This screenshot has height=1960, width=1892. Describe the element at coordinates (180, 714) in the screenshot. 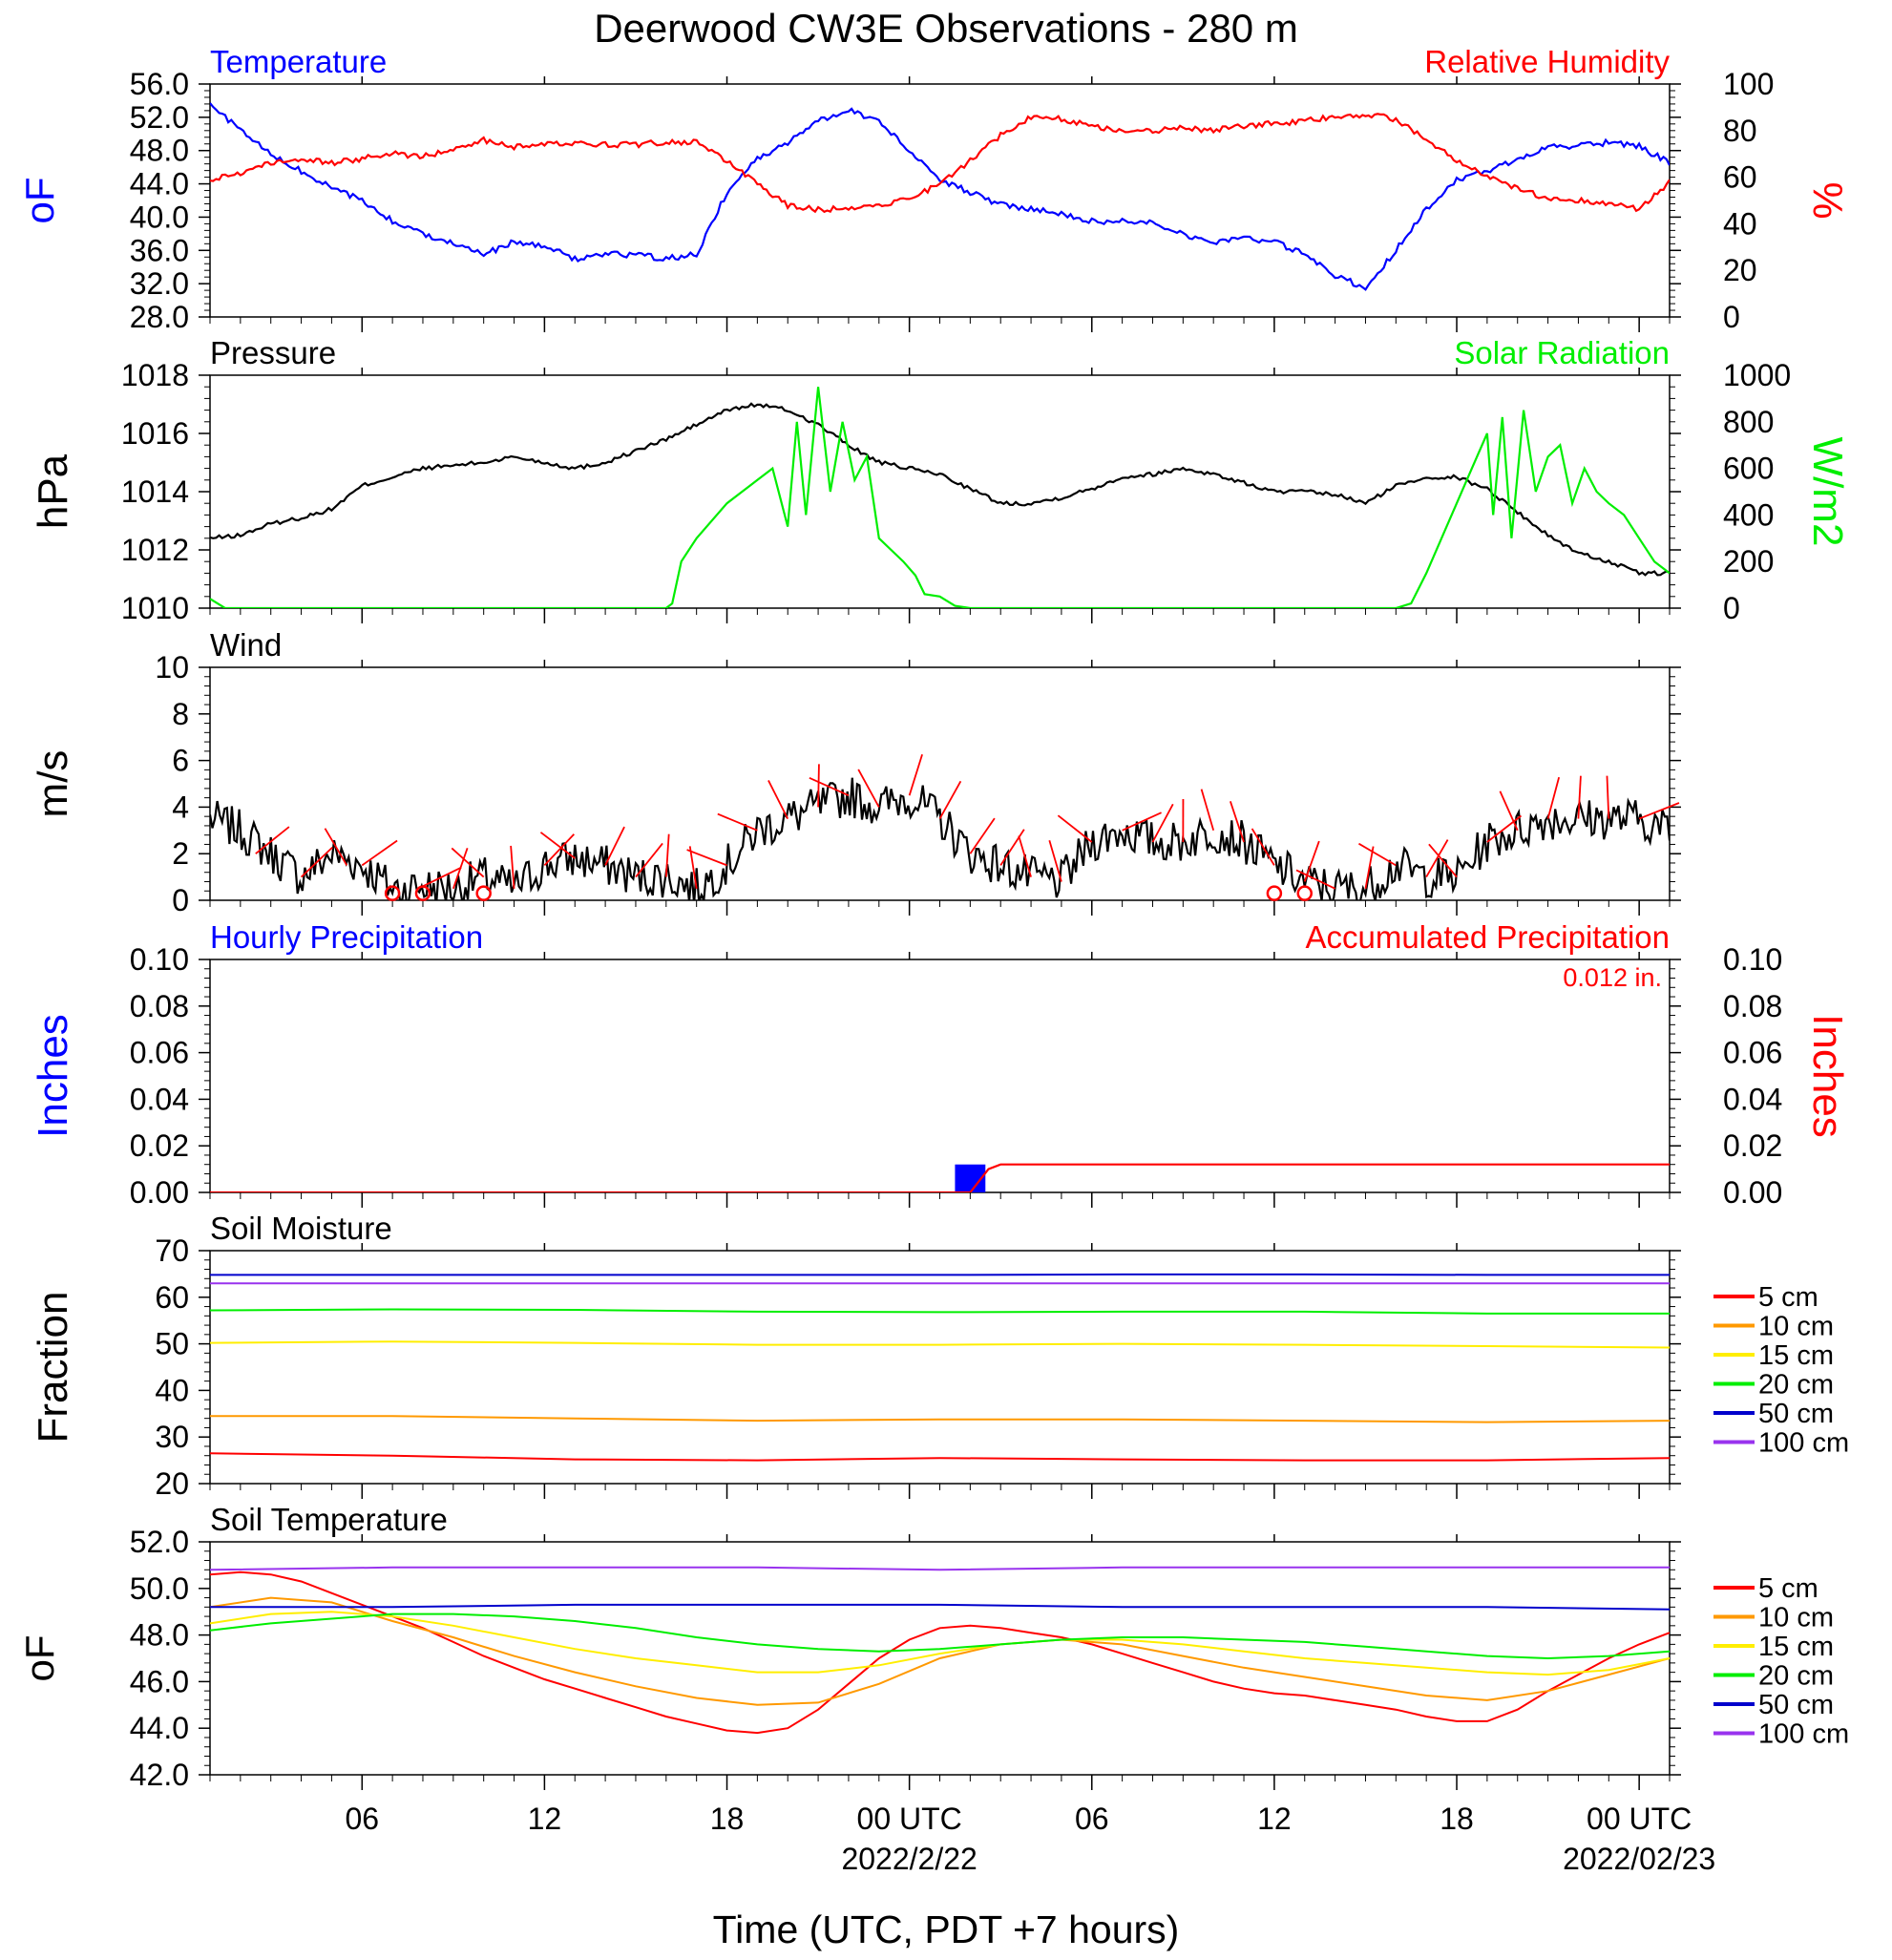

I see `y-left-tick-label: 8` at that location.